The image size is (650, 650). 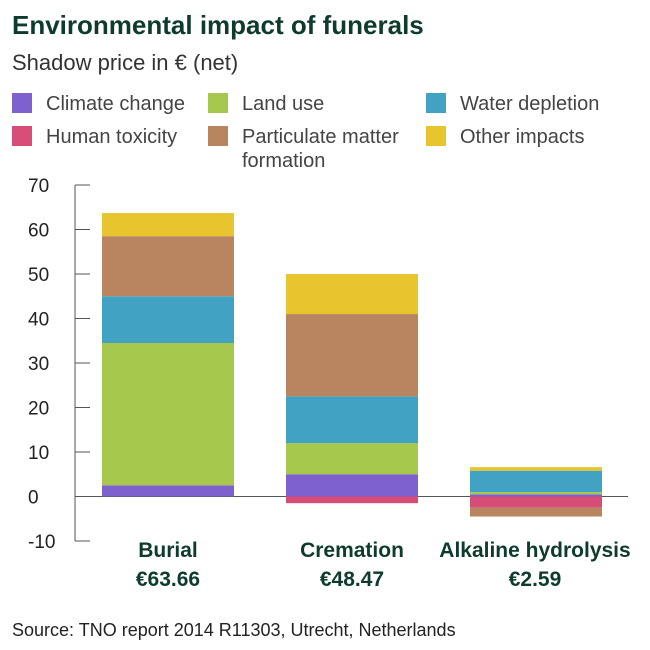 I want to click on category-label: Alkaline hydrolysis, so click(x=534, y=550).